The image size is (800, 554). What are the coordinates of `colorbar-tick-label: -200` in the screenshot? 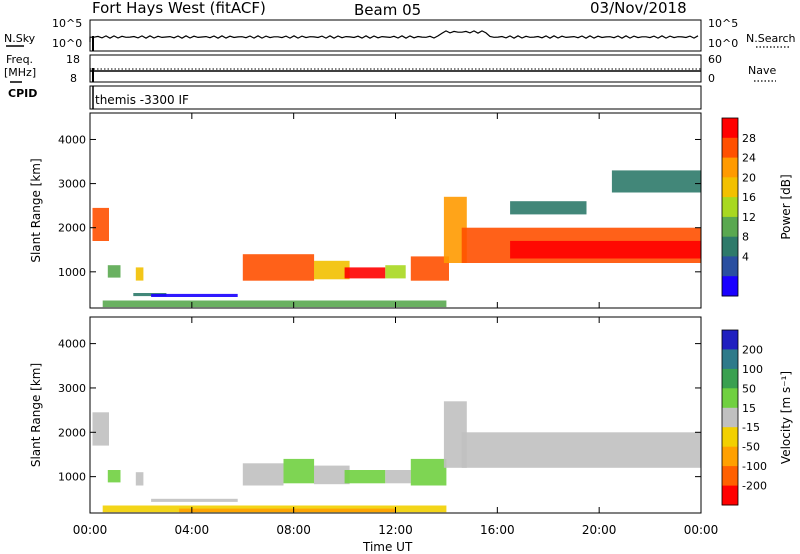 It's located at (754, 486).